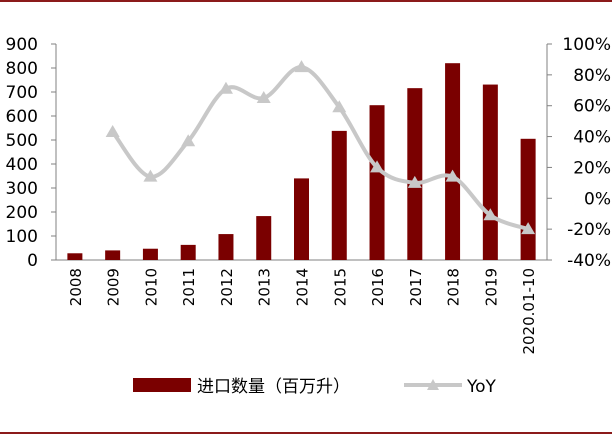 This screenshot has width=612, height=434. What do you see at coordinates (592, 168) in the screenshot?
I see `right-y-tick-label: 20%` at bounding box center [592, 168].